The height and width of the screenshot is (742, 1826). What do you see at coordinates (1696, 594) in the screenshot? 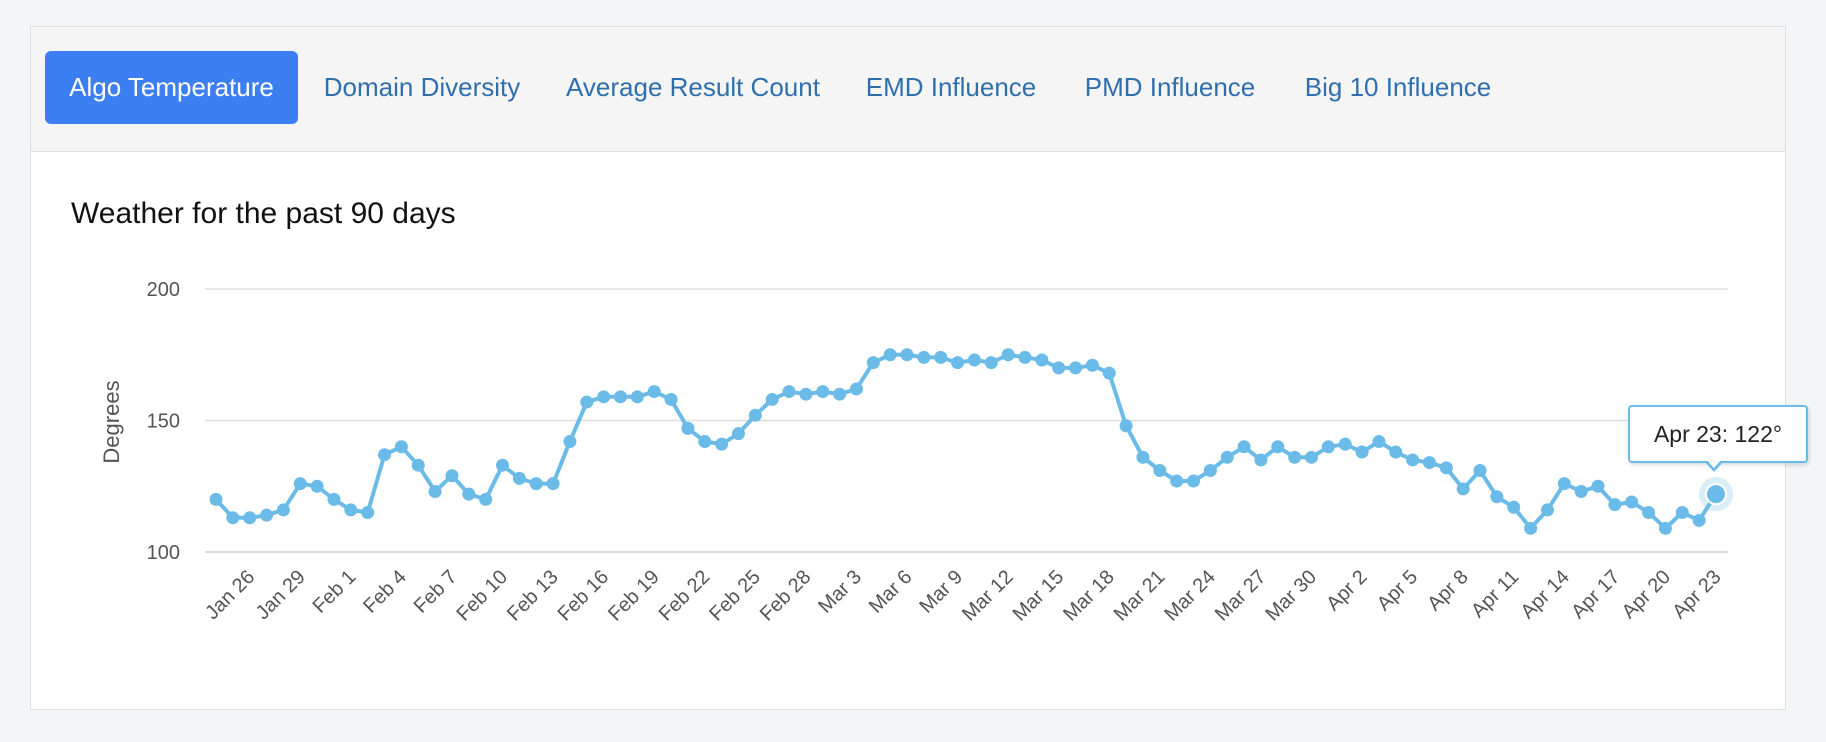
I see `x-tick-label: Apr 23` at bounding box center [1696, 594].